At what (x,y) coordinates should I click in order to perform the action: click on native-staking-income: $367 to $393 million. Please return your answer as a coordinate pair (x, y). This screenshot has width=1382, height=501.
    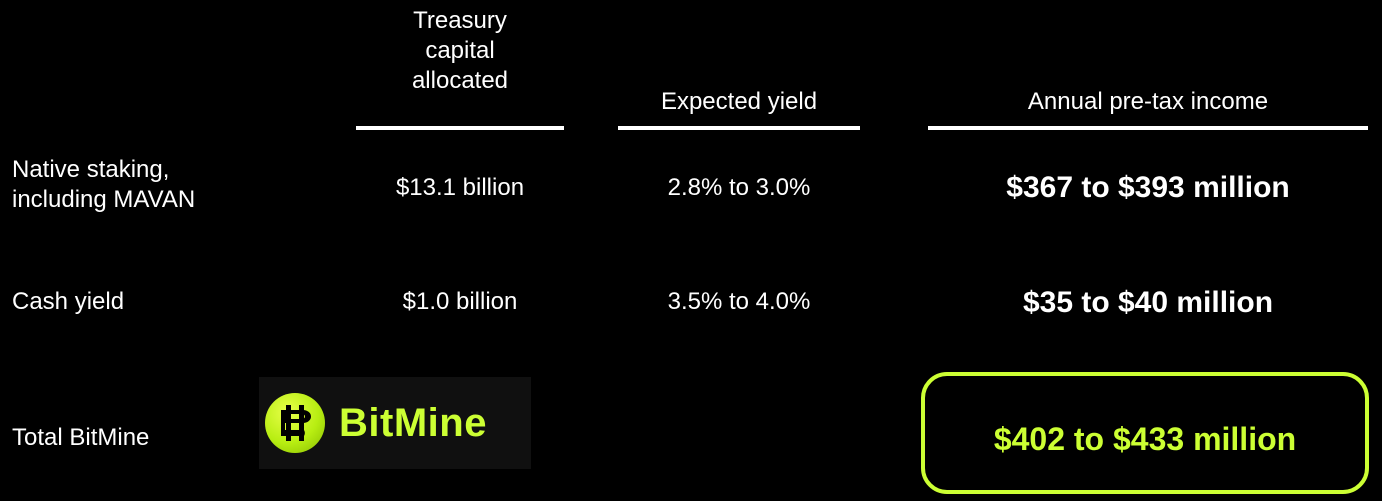
    Looking at the image, I should click on (1148, 187).